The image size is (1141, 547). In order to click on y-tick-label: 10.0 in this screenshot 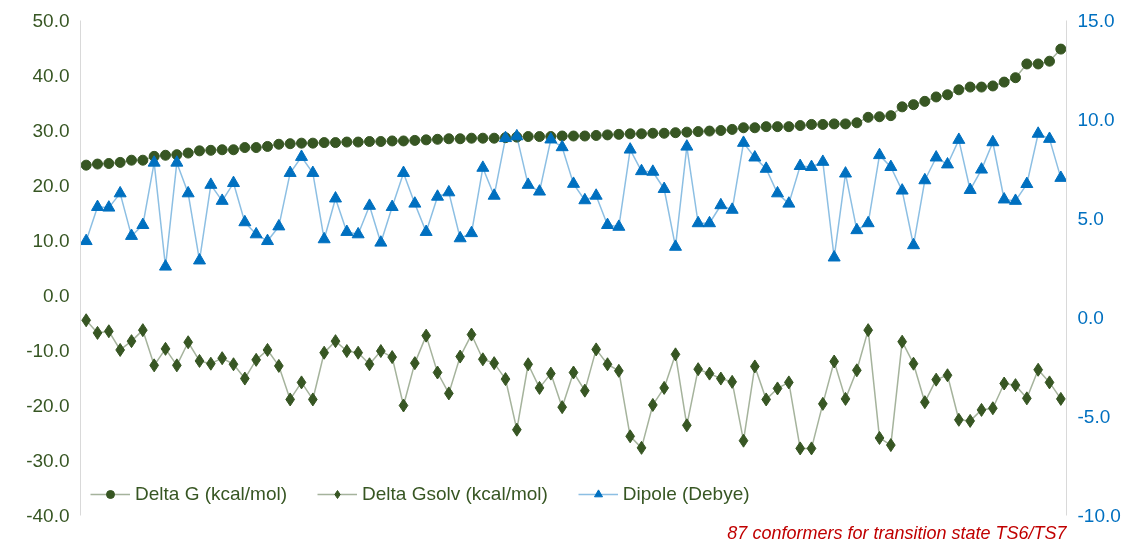, I will do `click(51, 240)`.